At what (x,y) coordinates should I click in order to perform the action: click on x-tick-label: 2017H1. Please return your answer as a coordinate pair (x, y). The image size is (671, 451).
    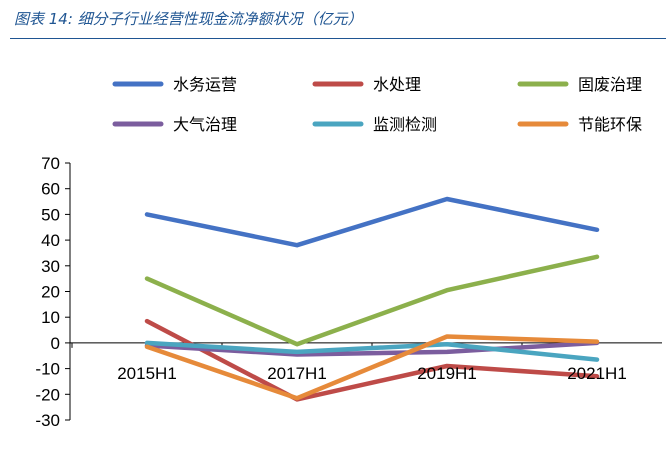
    Looking at the image, I should click on (297, 373).